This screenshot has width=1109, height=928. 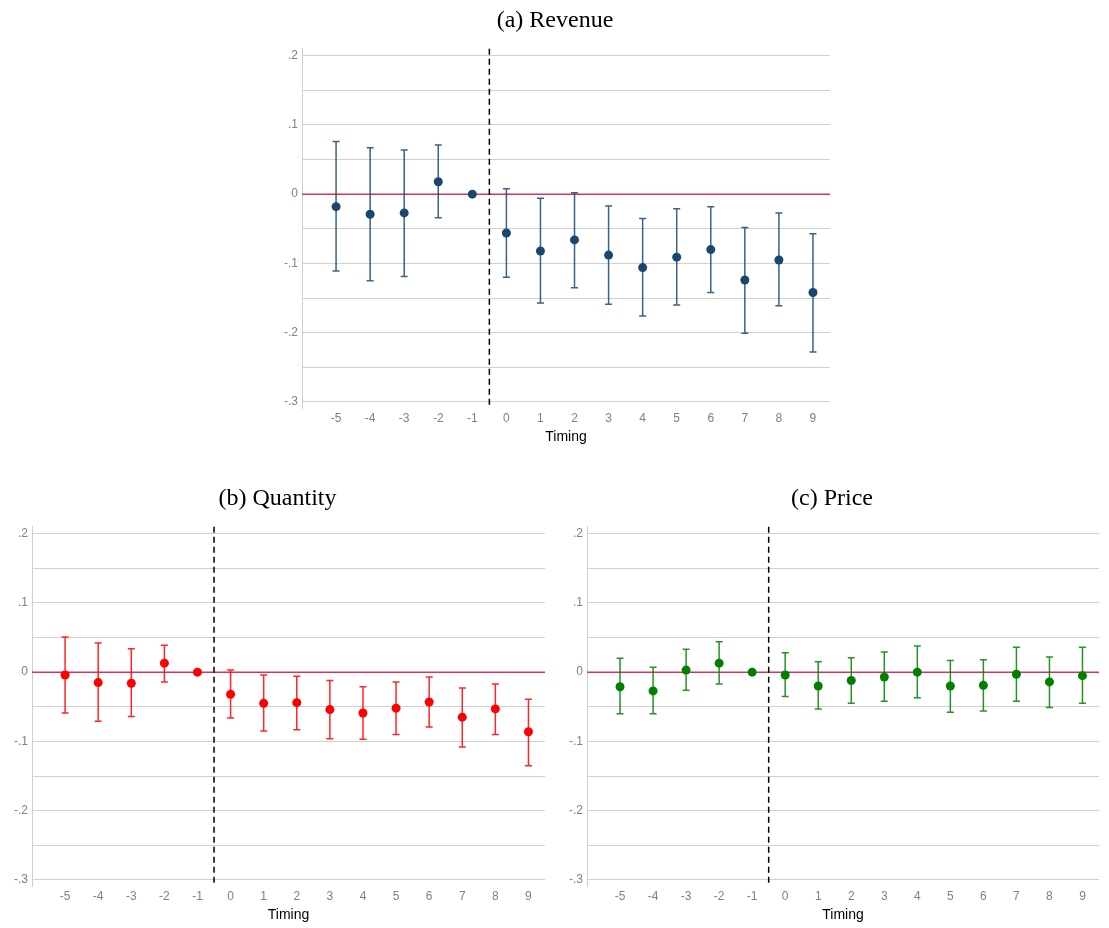 I want to click on chart-title: (c) Price, so click(x=832, y=496).